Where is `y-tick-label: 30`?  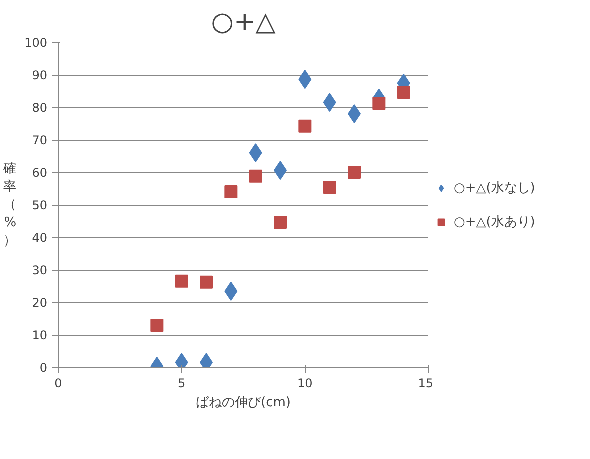
y-tick-label: 30 is located at coordinates (40, 271).